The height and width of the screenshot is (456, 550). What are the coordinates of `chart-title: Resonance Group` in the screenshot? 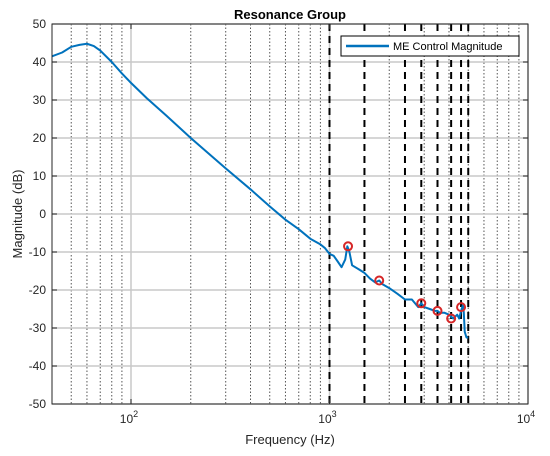 It's located at (290, 14).